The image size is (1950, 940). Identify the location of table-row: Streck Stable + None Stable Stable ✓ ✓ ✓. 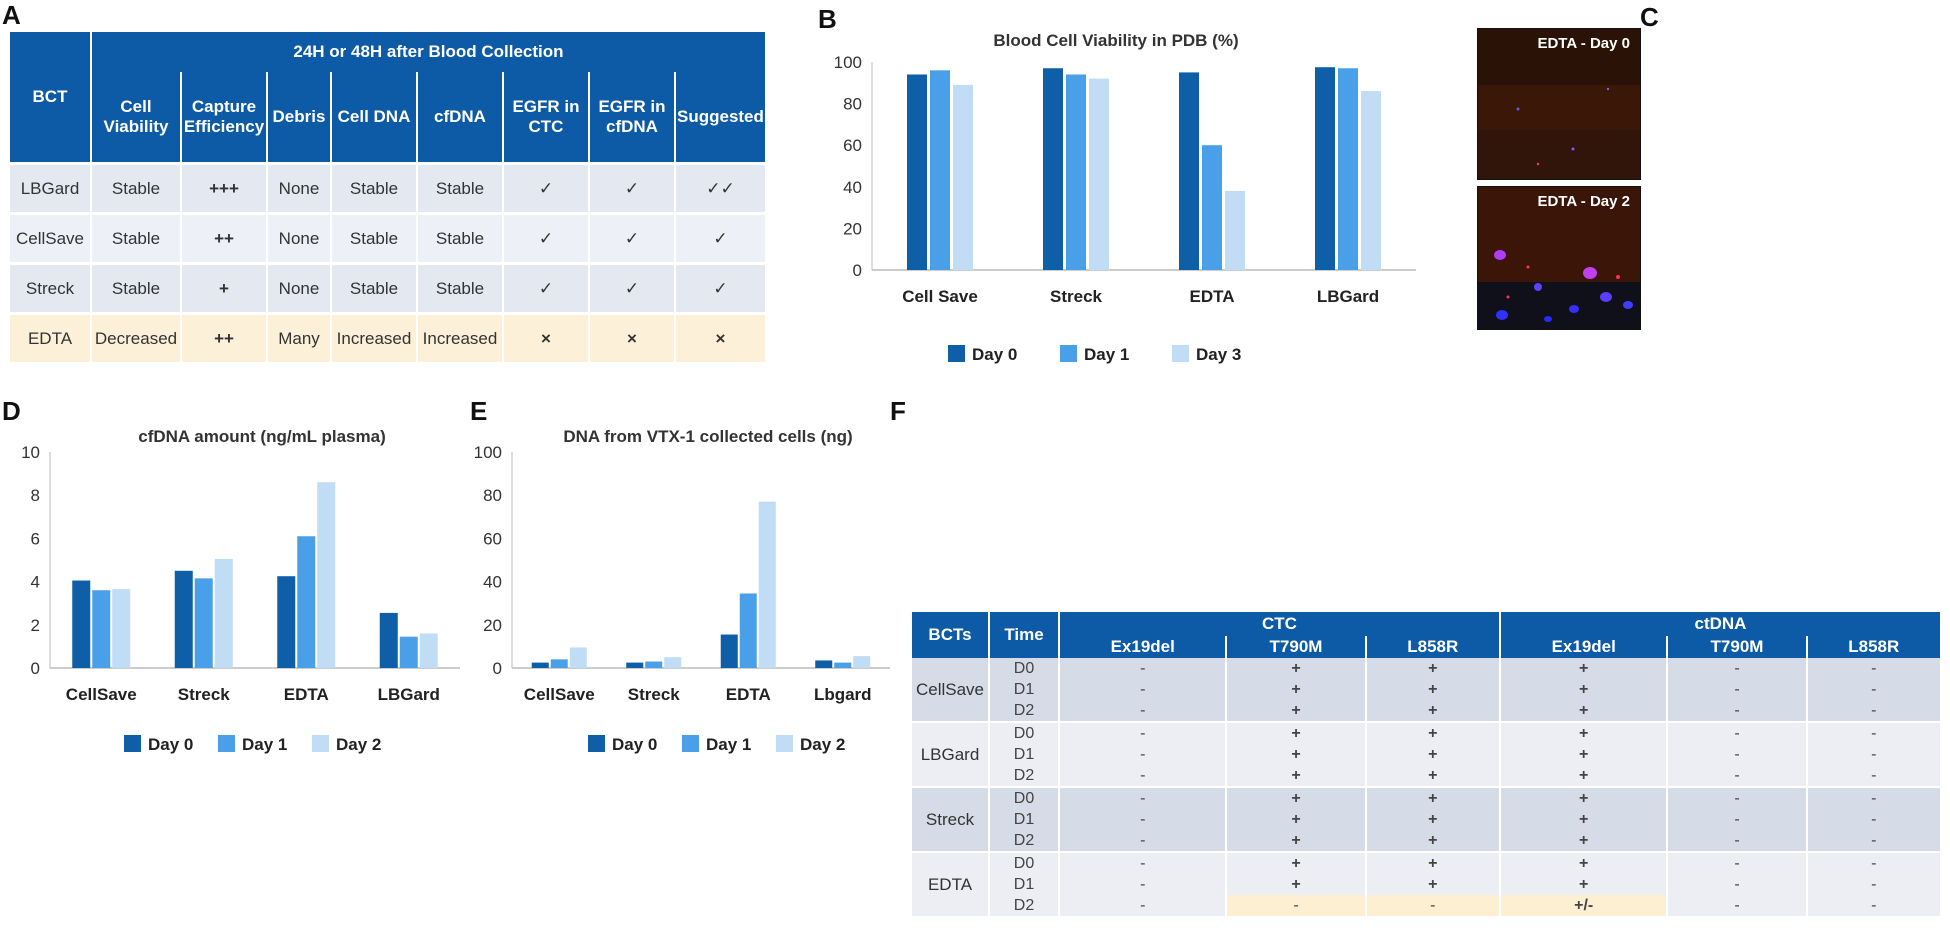
(387, 287).